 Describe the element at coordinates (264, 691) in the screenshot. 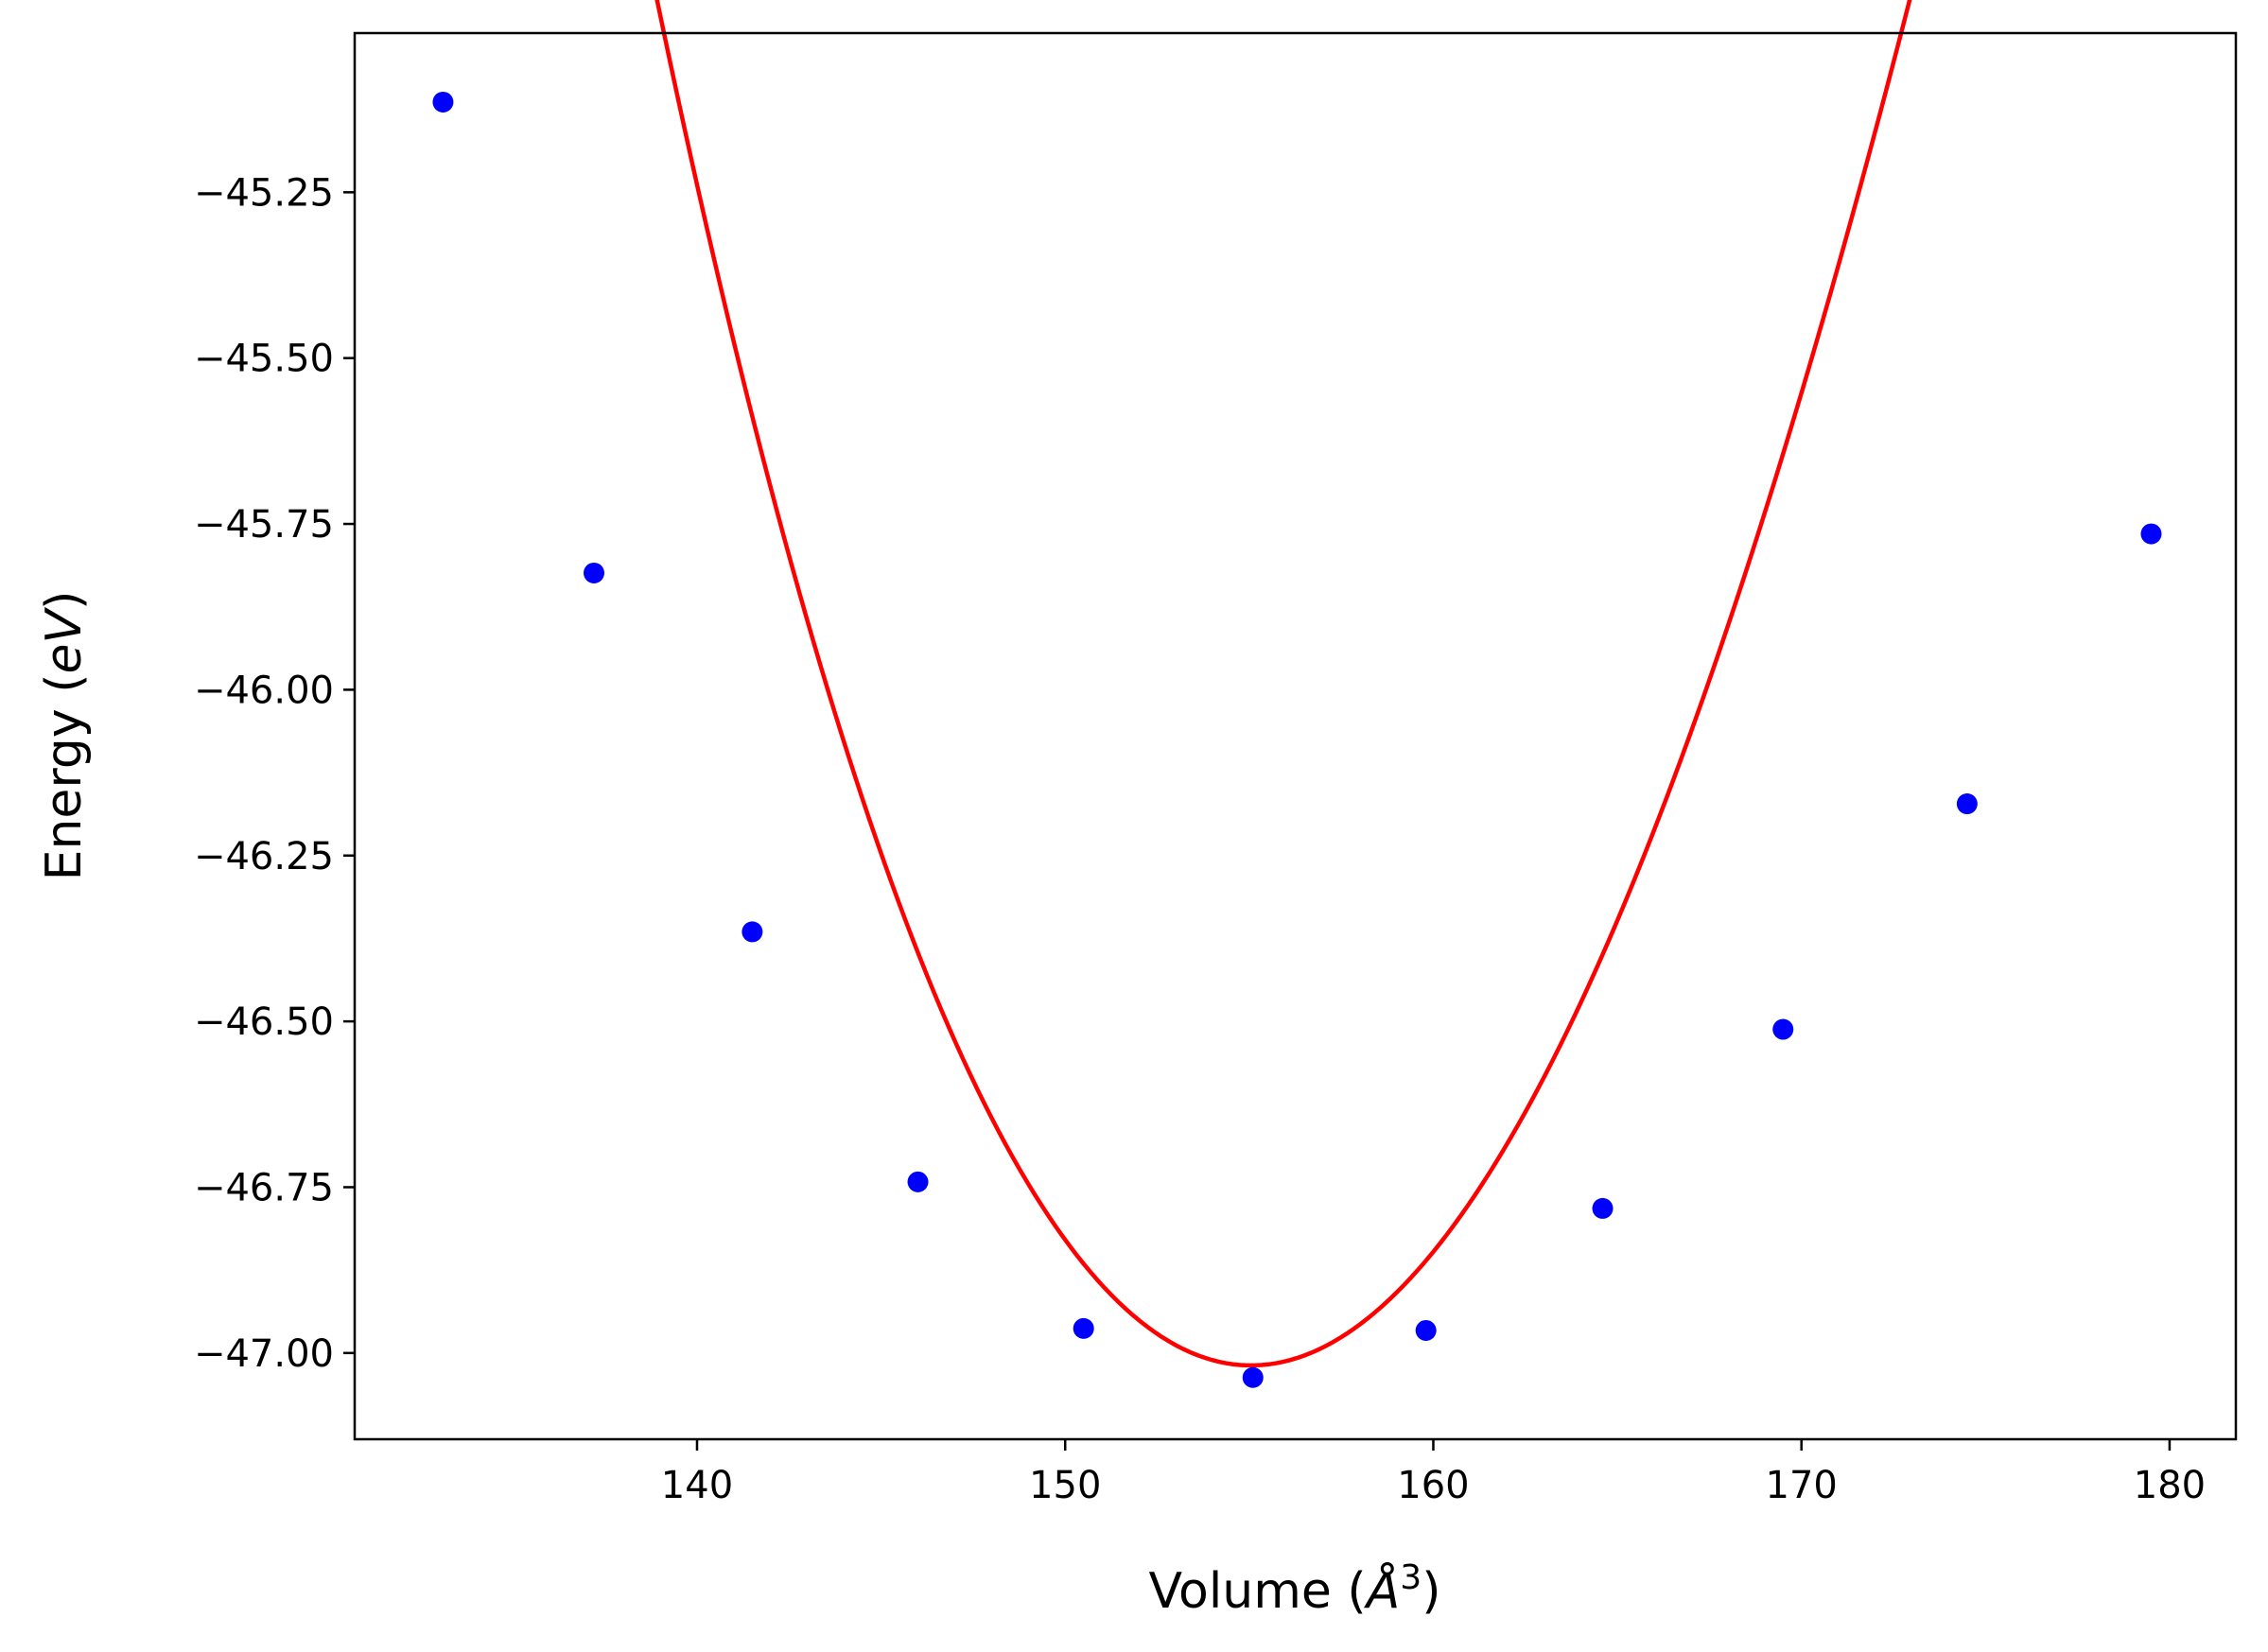

I see `y-tick-label: −46.00` at that location.